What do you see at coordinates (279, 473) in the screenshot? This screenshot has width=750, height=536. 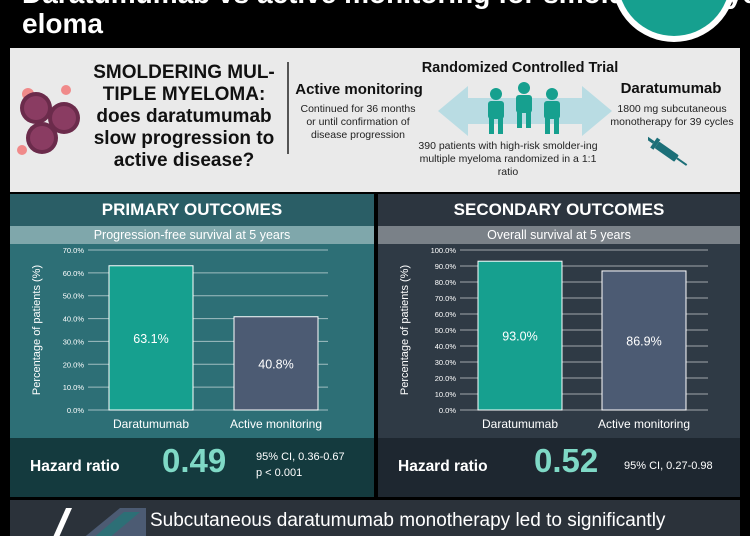 I see `p-value: p < 0.001` at bounding box center [279, 473].